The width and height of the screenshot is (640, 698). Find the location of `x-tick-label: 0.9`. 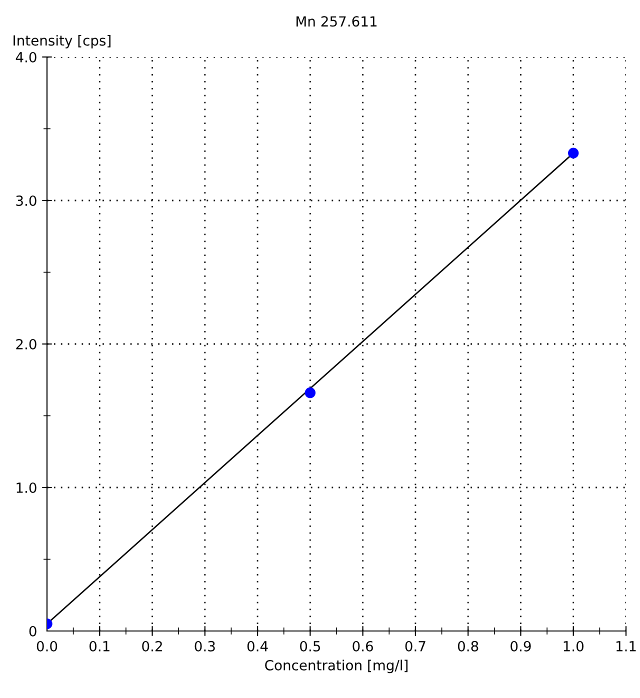

x-tick-label: 0.9 is located at coordinates (520, 646).